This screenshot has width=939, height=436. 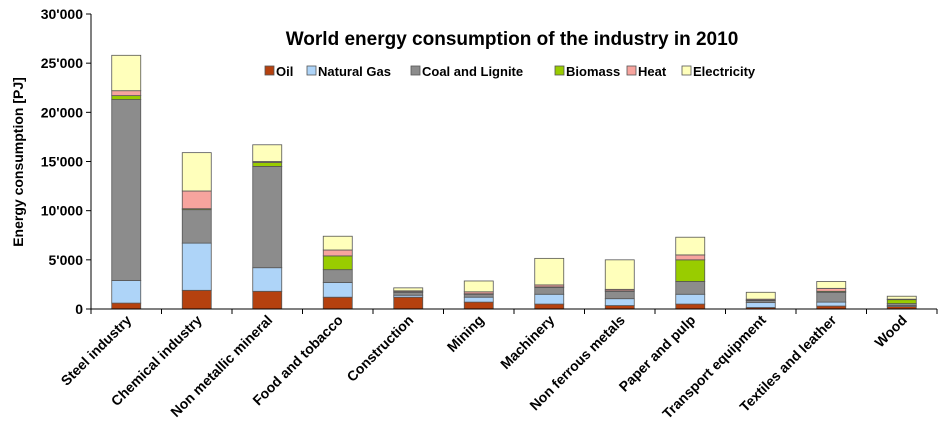 I want to click on y-tick-label: 25'000, so click(x=62, y=63).